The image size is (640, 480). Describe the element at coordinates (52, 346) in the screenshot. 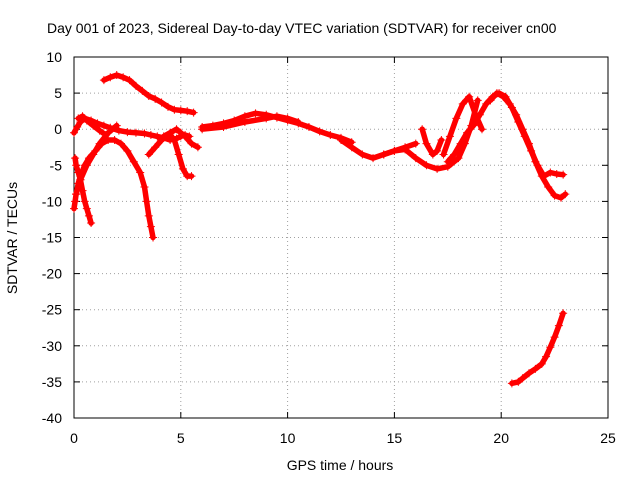

I see `y-tick-label: -30` at that location.